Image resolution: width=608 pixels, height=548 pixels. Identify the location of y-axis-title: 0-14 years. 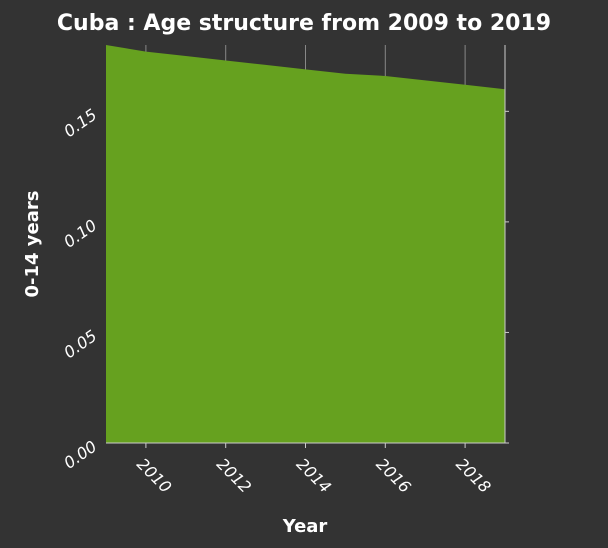
(32, 244).